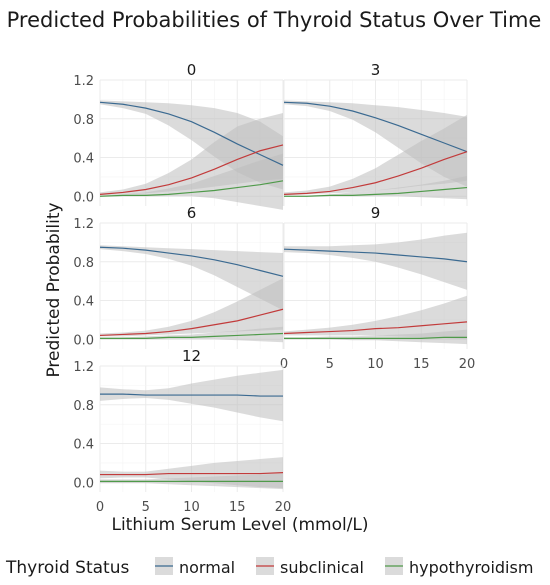  Describe the element at coordinates (191, 356) in the screenshot. I see `facet-label-12: 12` at that location.